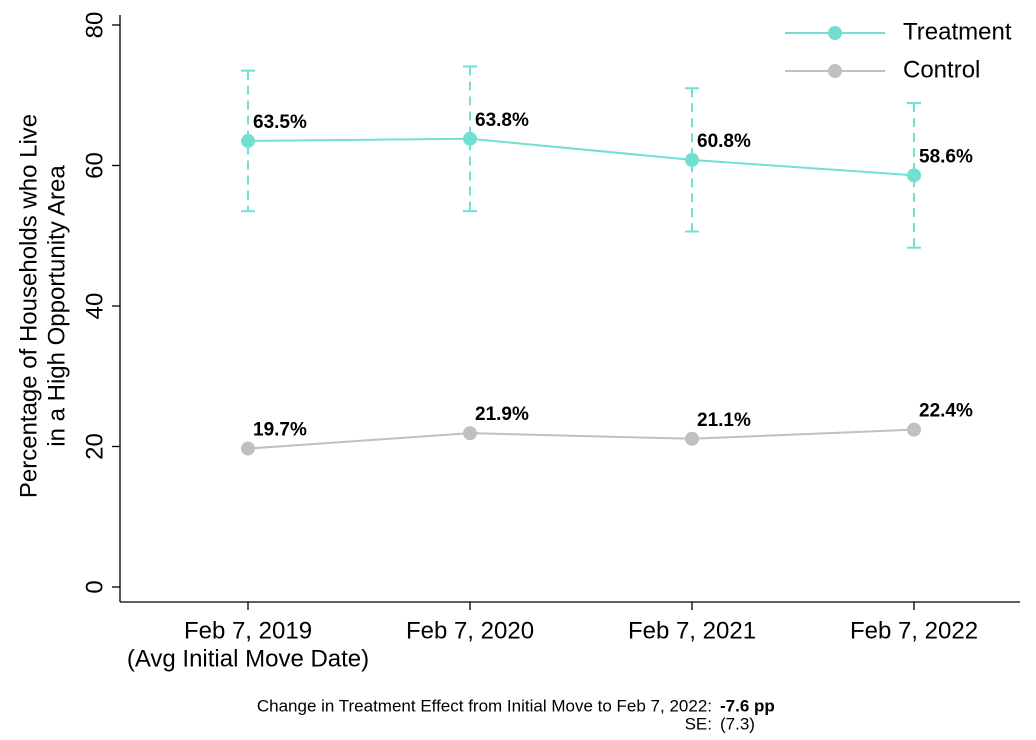 This screenshot has width=1036, height=740. What do you see at coordinates (56, 306) in the screenshot?
I see `y-axis-label: in a High Opportunity Area` at bounding box center [56, 306].